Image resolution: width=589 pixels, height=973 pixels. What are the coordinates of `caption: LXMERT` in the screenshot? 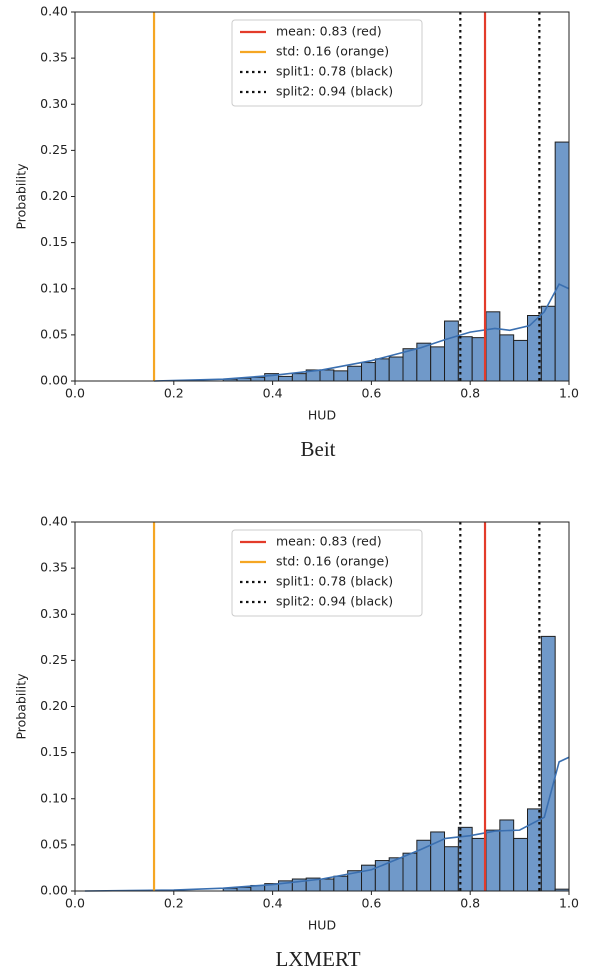 It's located at (317, 959).